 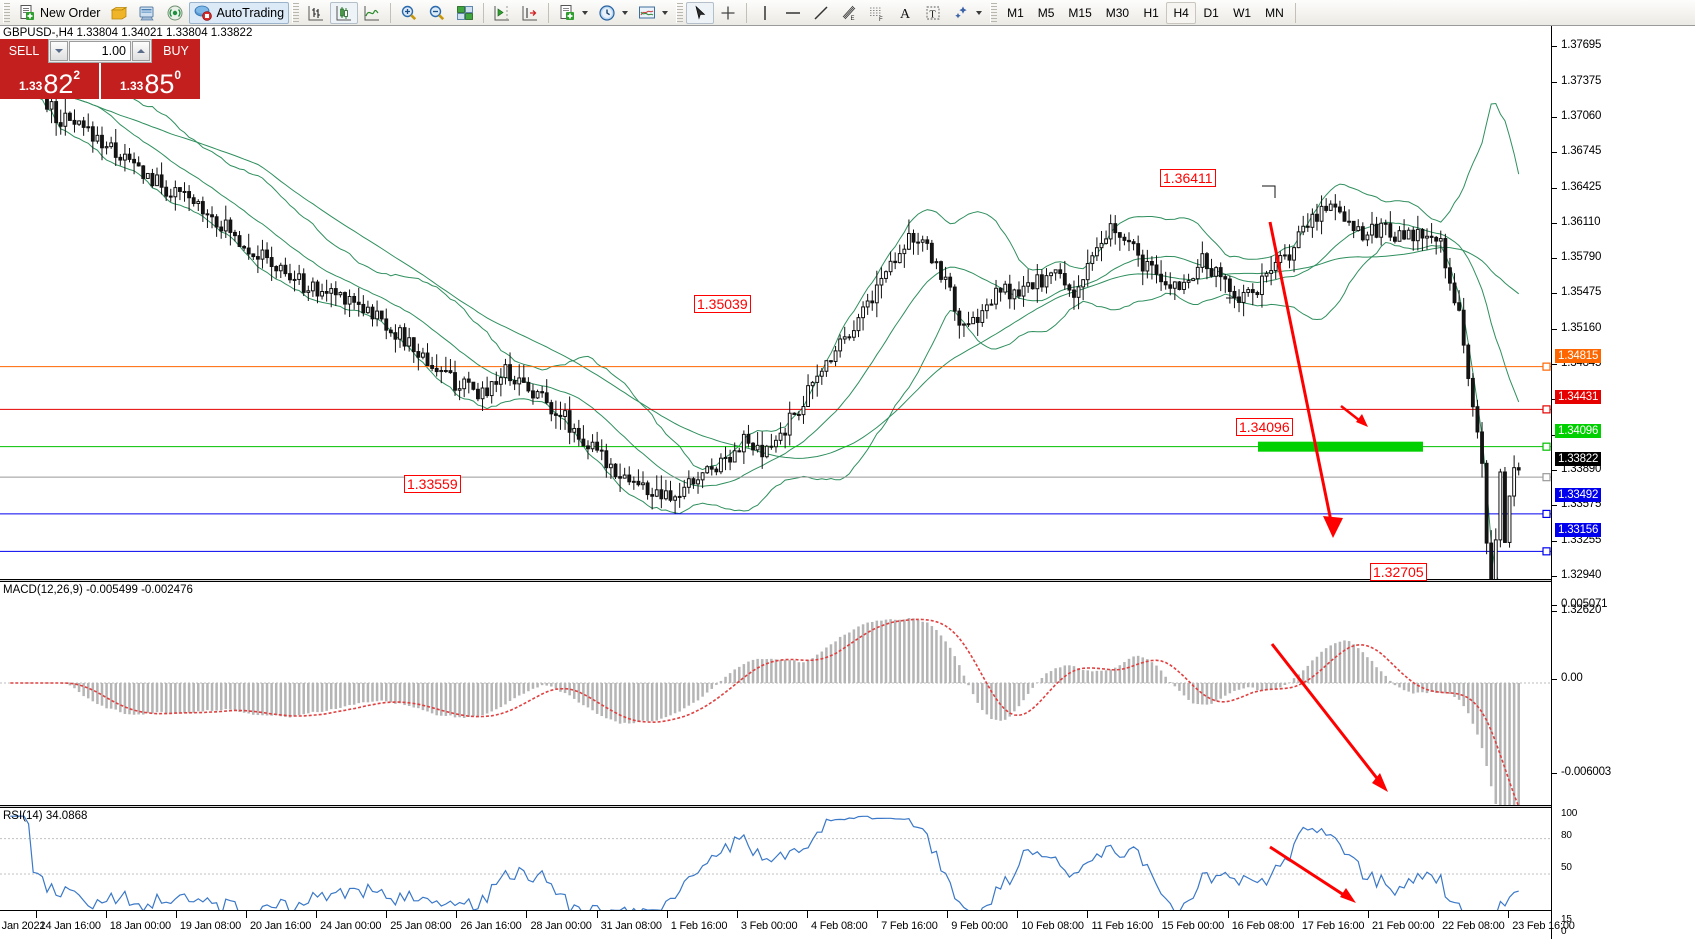 What do you see at coordinates (1242, 12) in the screenshot?
I see `timeframe-button-w1: W1` at bounding box center [1242, 12].